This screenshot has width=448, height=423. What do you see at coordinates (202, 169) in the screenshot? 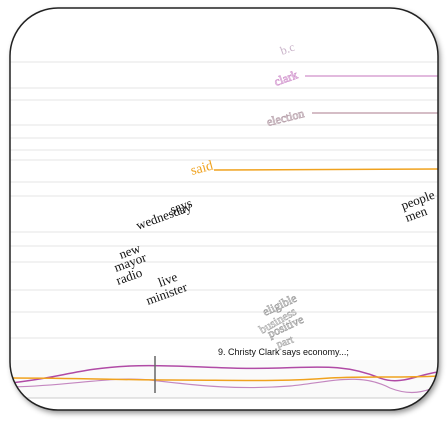
I see `word: said` at bounding box center [202, 169].